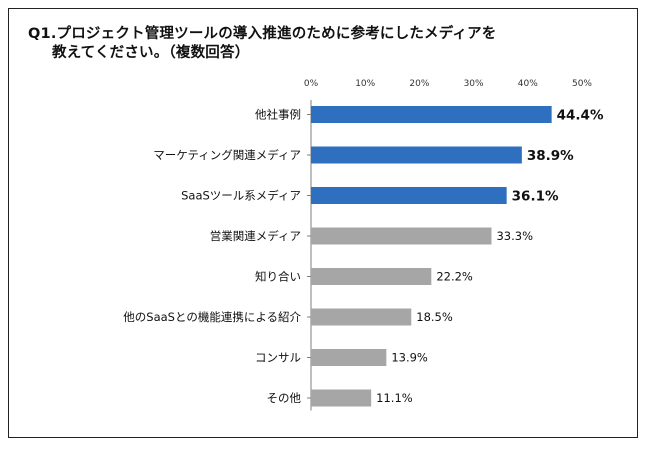 This screenshot has height=451, width=650. I want to click on data-label: 13.9%, so click(409, 358).